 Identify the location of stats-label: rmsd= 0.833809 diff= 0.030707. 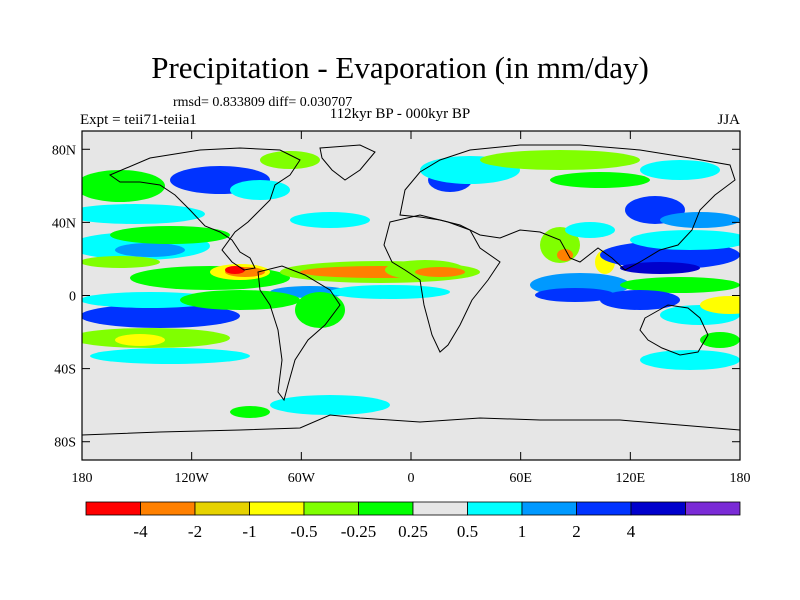
(263, 102).